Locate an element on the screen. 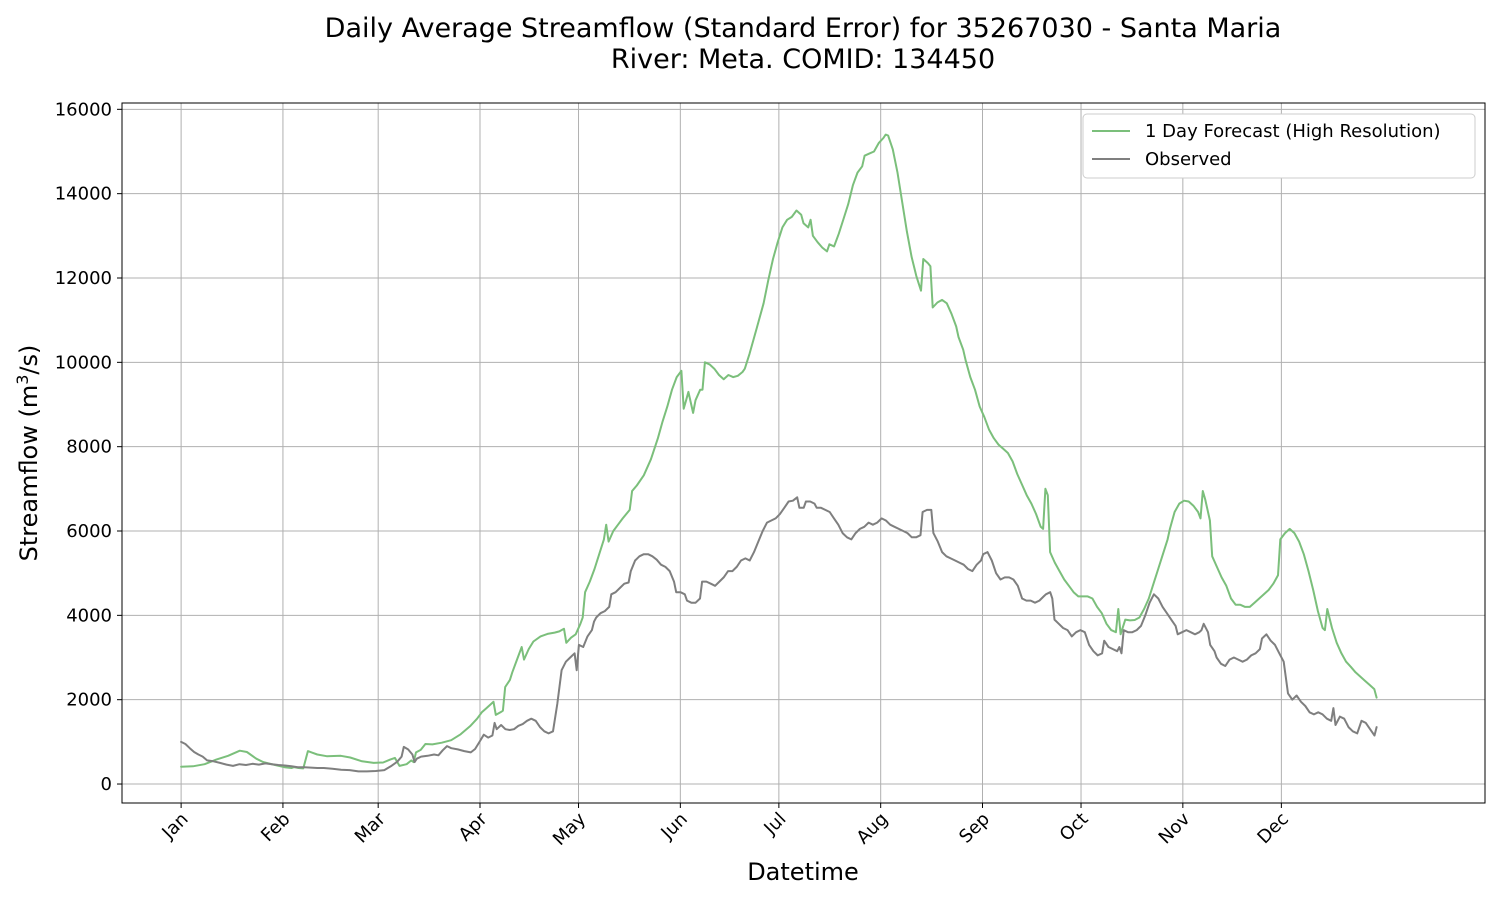  x-tick-label: Apr is located at coordinates (473, 826).